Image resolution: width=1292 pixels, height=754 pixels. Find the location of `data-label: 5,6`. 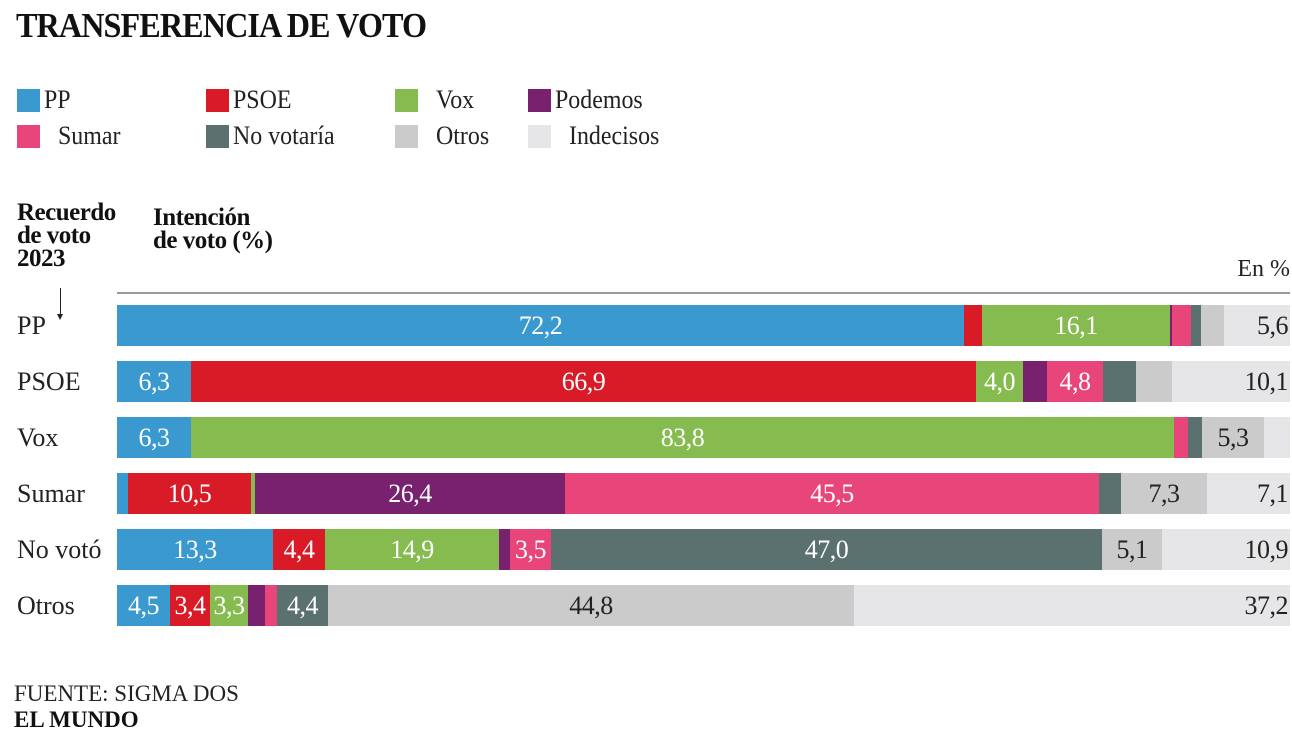

data-label: 5,6 is located at coordinates (1273, 325).